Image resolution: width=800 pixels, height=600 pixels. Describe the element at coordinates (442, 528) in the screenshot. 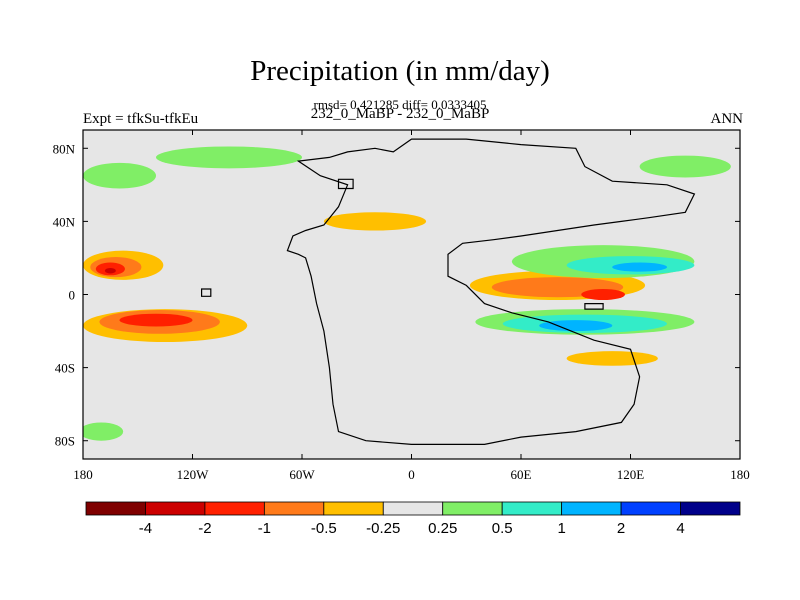

I see `colorbar-label-5: 0.25` at that location.